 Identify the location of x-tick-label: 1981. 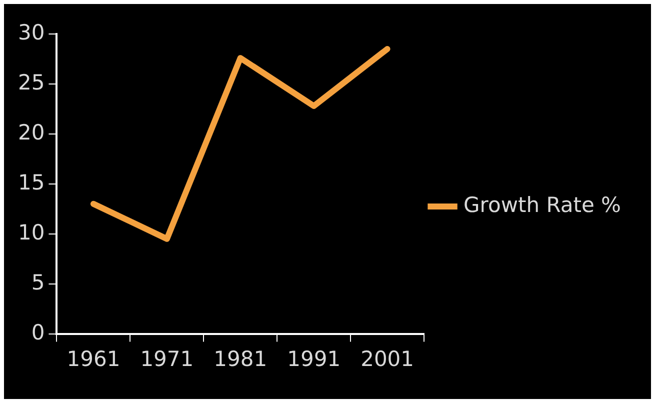
(241, 358).